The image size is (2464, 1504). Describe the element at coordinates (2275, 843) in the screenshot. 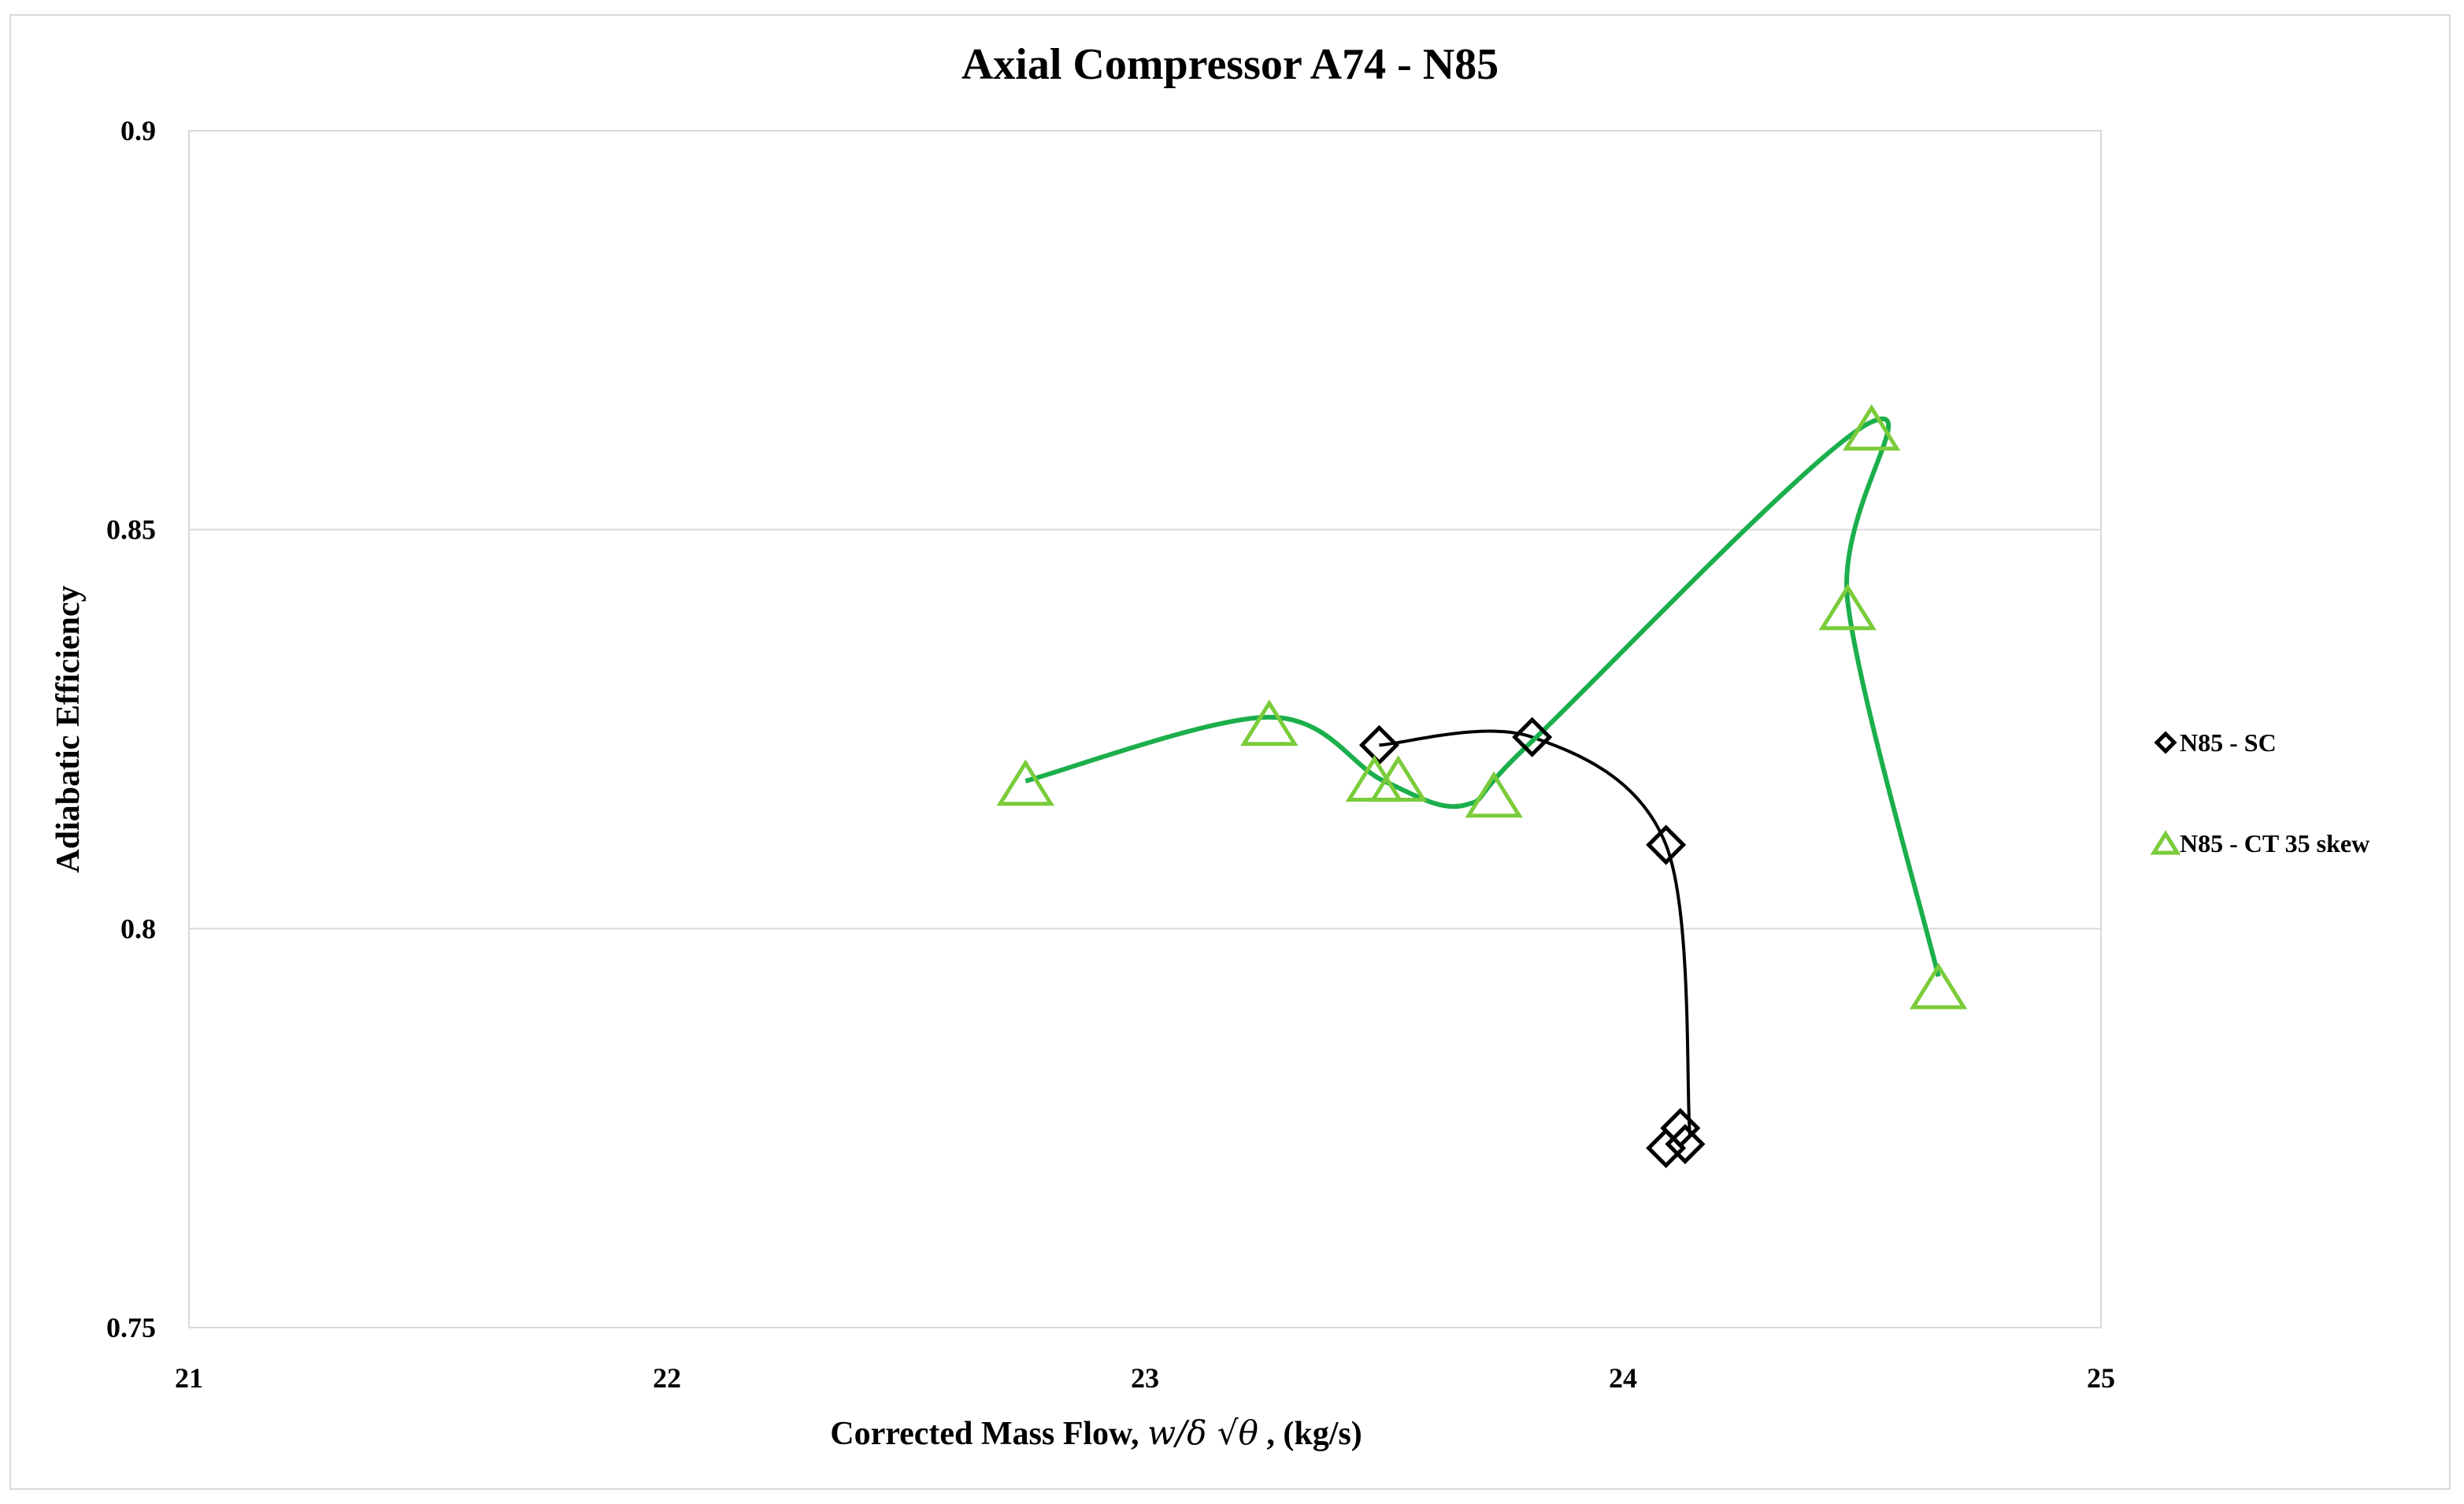

I see `legend-label-2: N85 - CT 35 skew` at that location.